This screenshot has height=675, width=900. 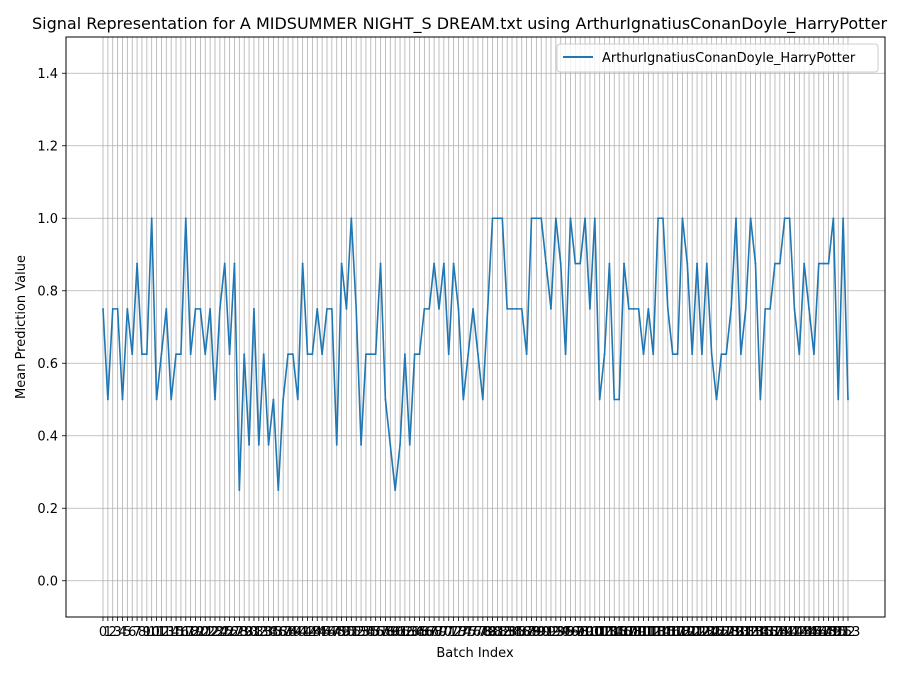 What do you see at coordinates (108, 632) in the screenshot?
I see `x-tick-label: 1` at bounding box center [108, 632].